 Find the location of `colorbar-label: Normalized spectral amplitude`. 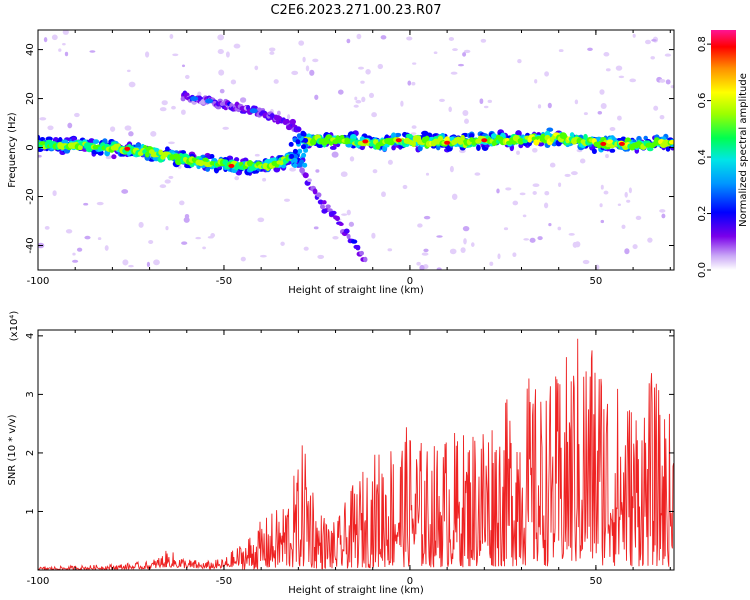

colorbar-label: Normalized spectral amplitude is located at coordinates (743, 150).